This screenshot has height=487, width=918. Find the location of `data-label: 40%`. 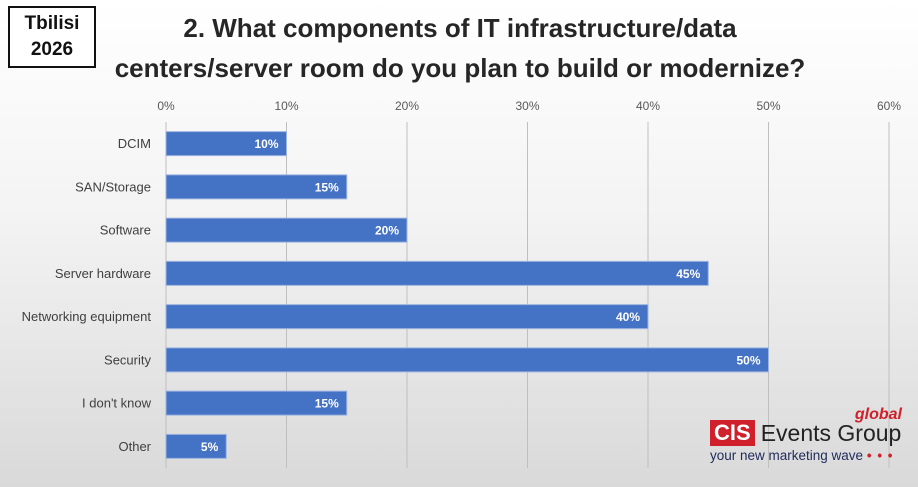

data-label: 40% is located at coordinates (628, 317).